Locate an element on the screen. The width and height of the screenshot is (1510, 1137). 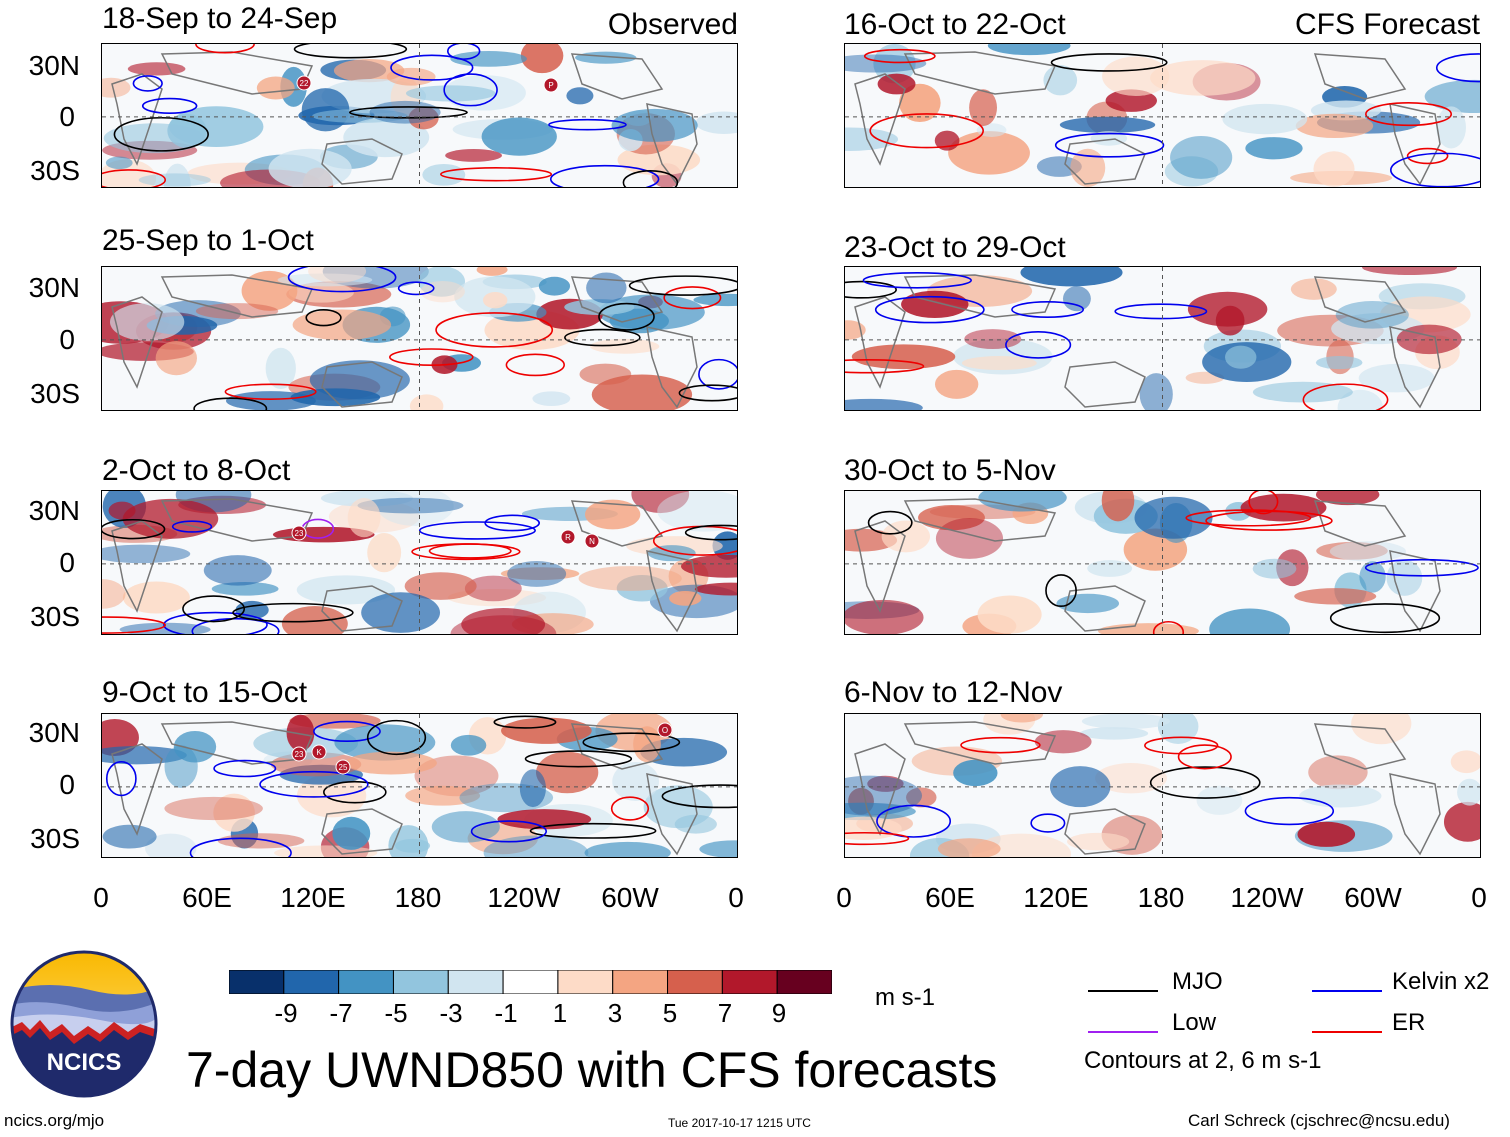
footer-url: ncics.org/mjo is located at coordinates (54, 1120).